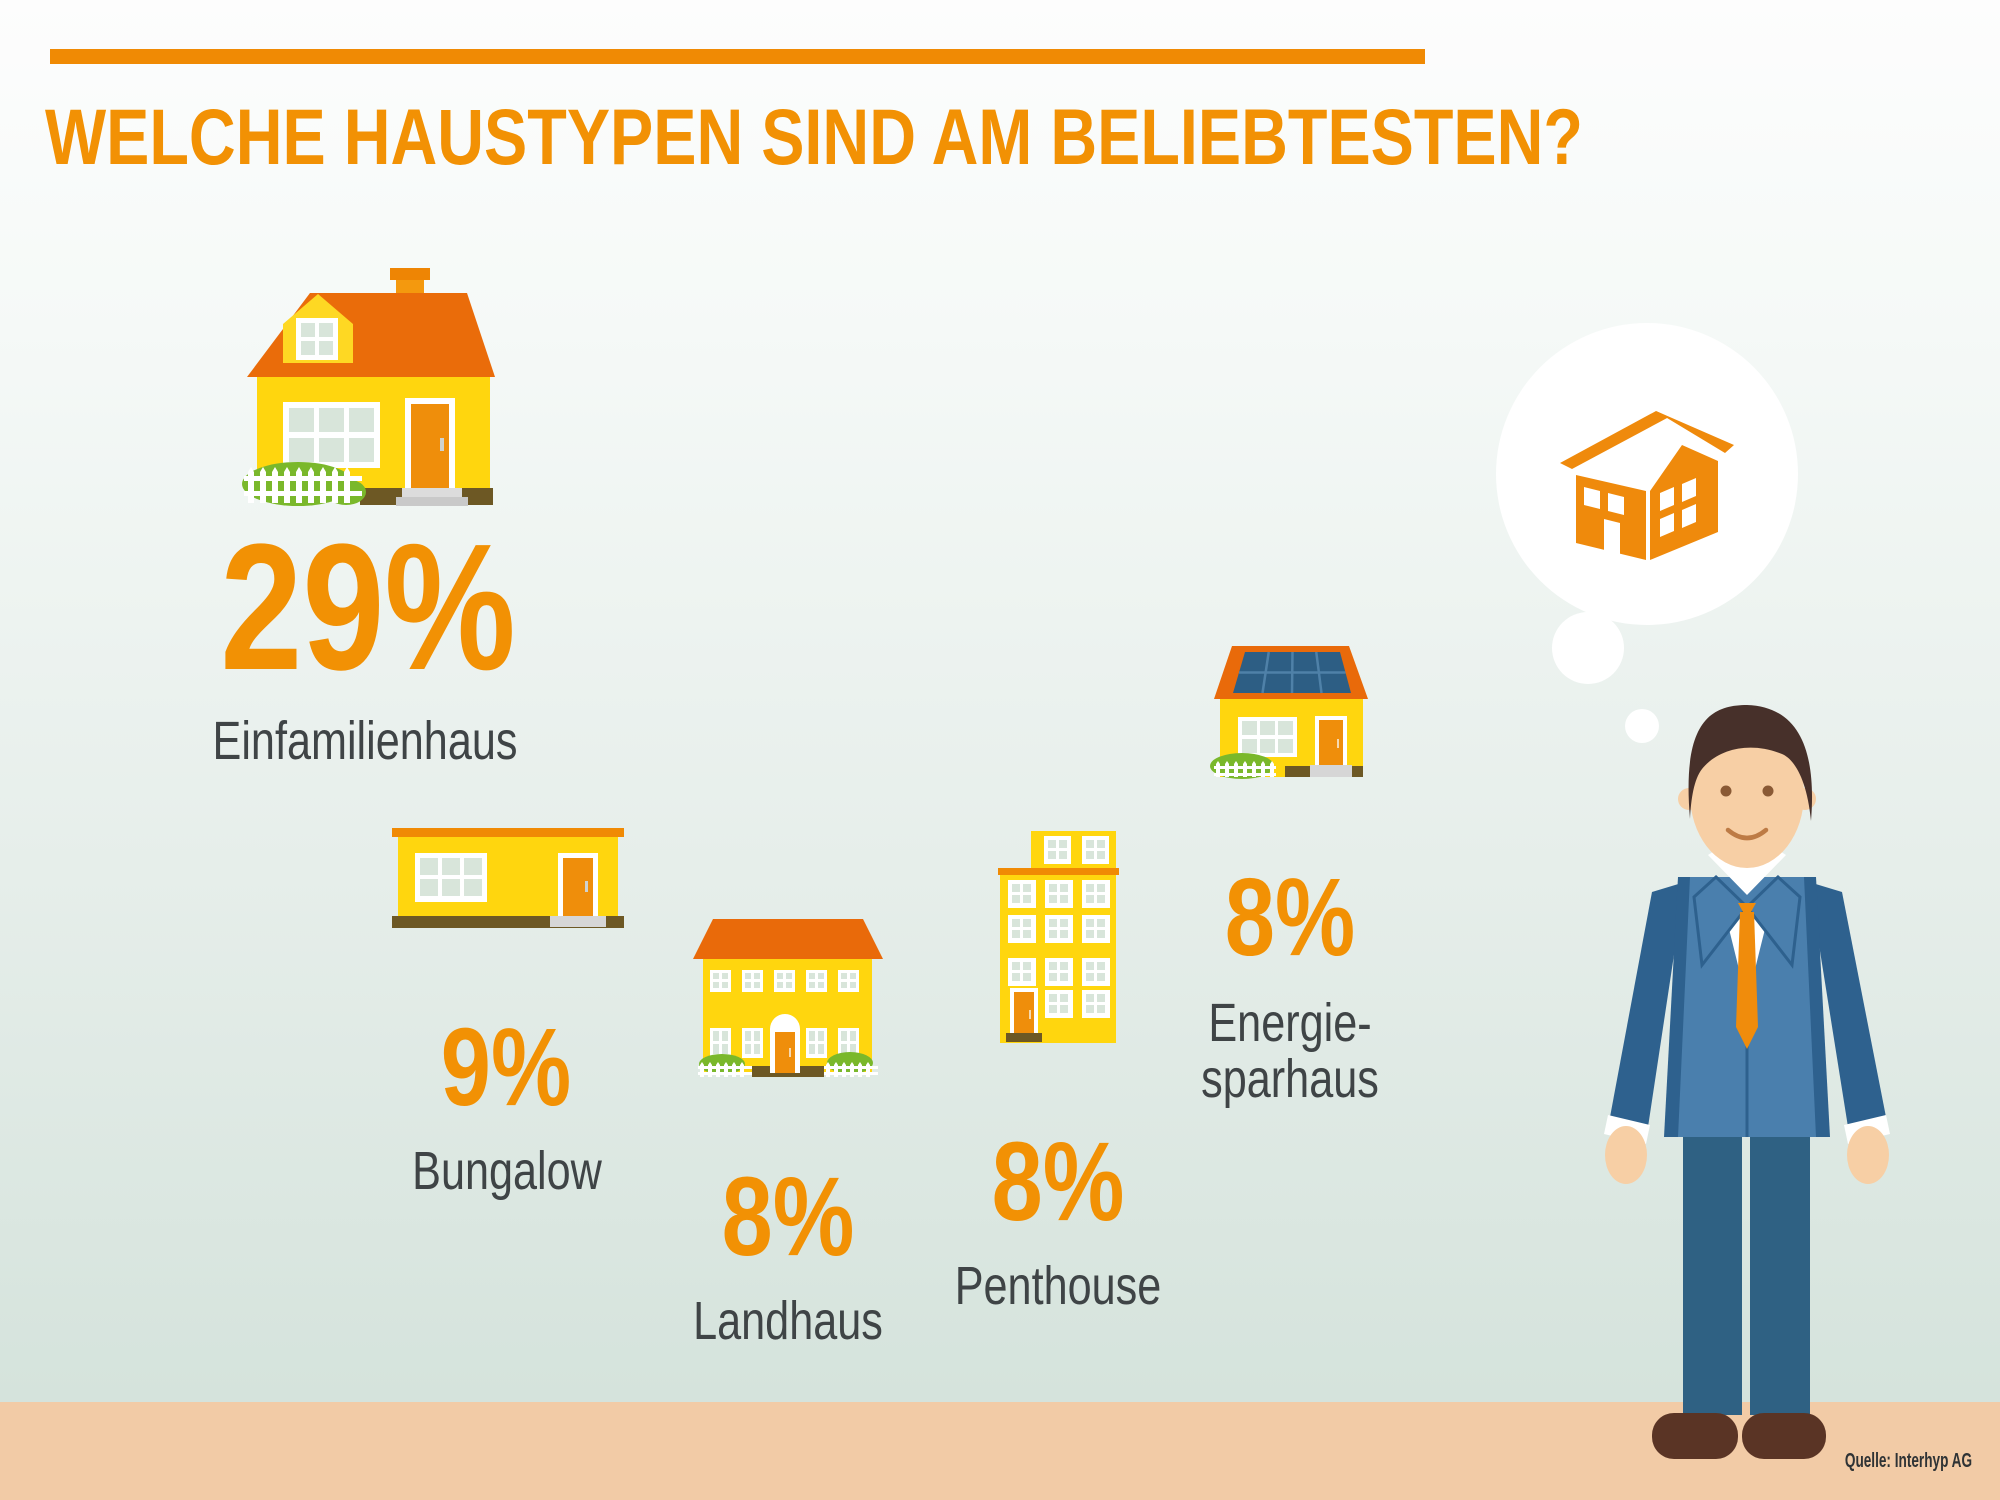  What do you see at coordinates (1695, 1436) in the screenshot?
I see `left-shoe` at bounding box center [1695, 1436].